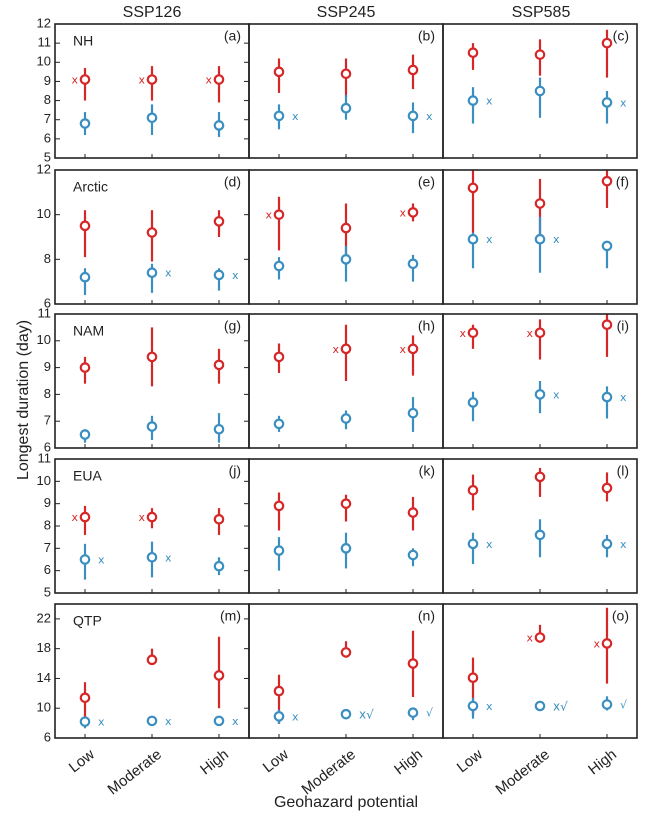  What do you see at coordinates (426, 182) in the screenshot?
I see `panel-label: (e)` at bounding box center [426, 182].